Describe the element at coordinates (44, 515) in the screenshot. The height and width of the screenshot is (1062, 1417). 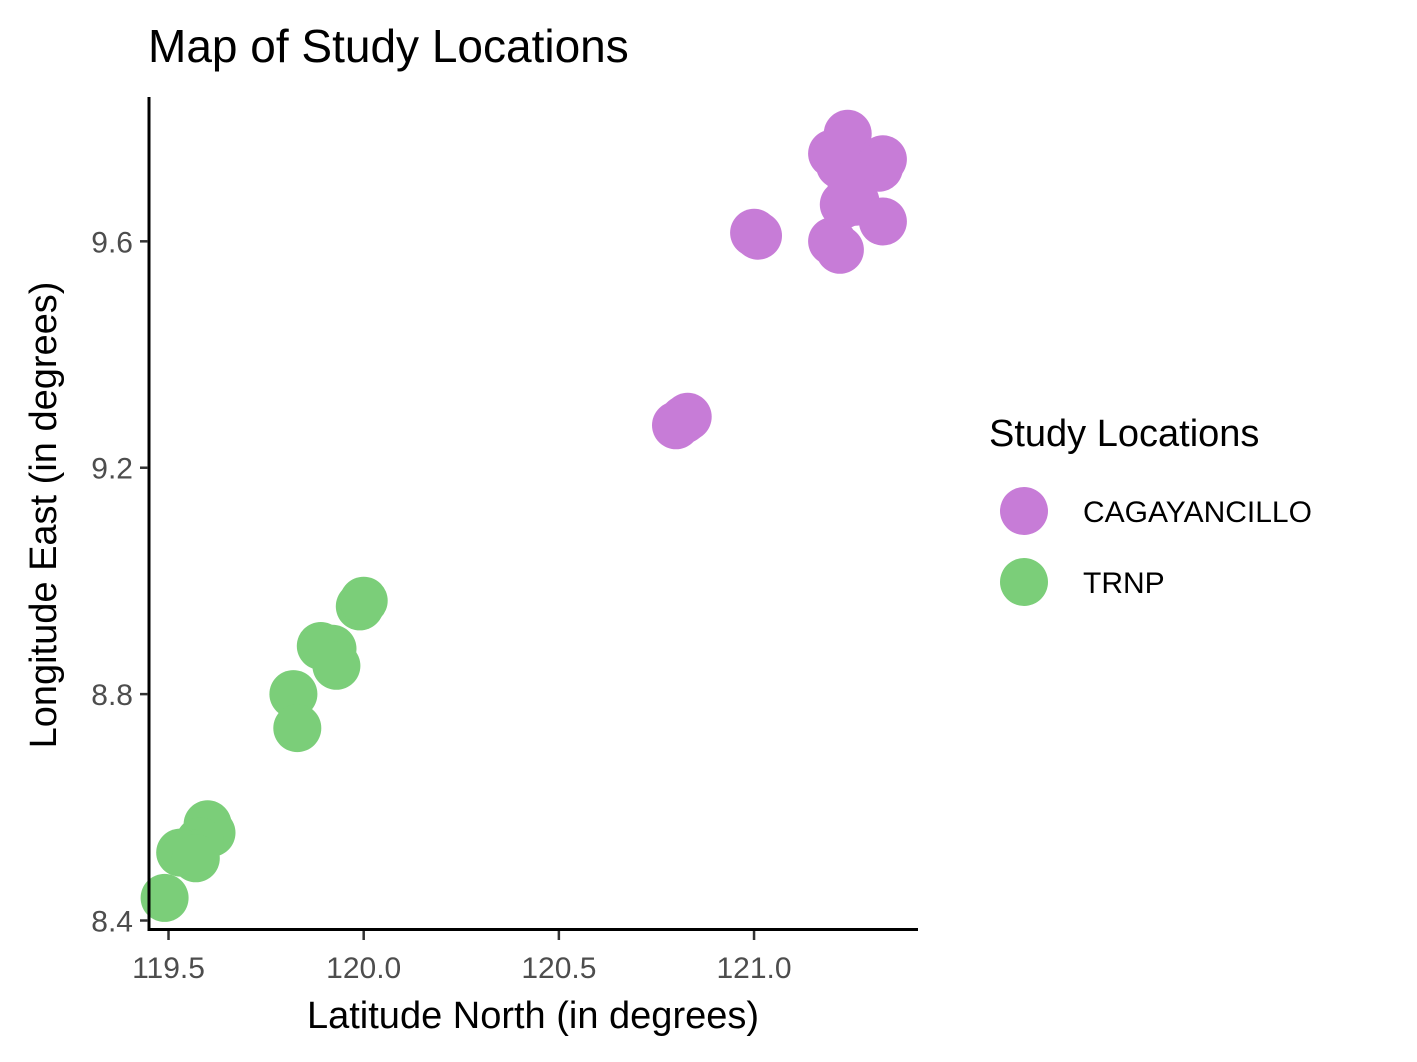
I see `y-axis-title: Longitude East (in degrees)` at that location.